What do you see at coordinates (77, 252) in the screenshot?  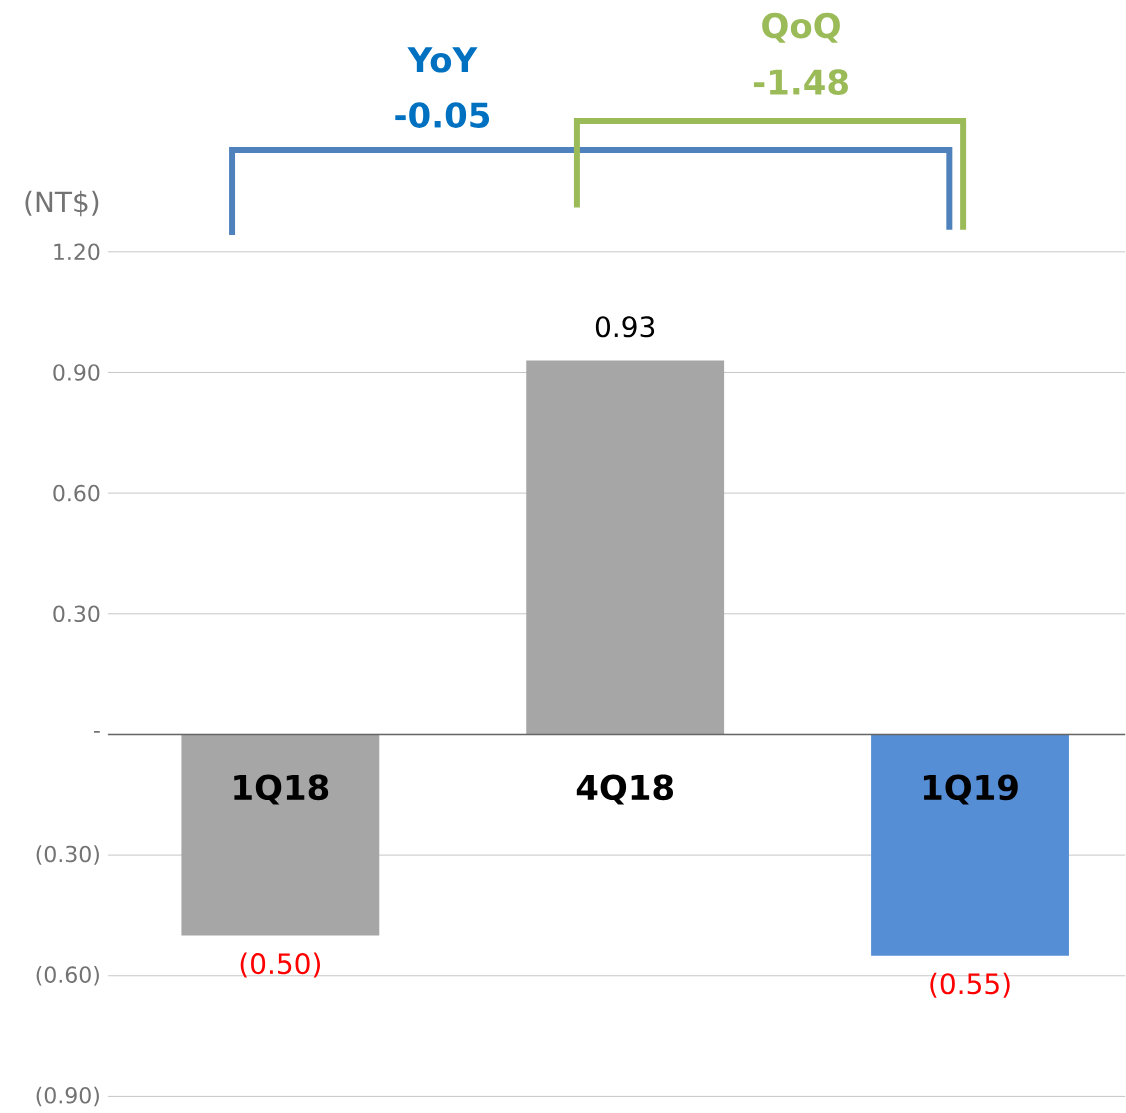 I see `y-tick-label: 1.20` at bounding box center [77, 252].